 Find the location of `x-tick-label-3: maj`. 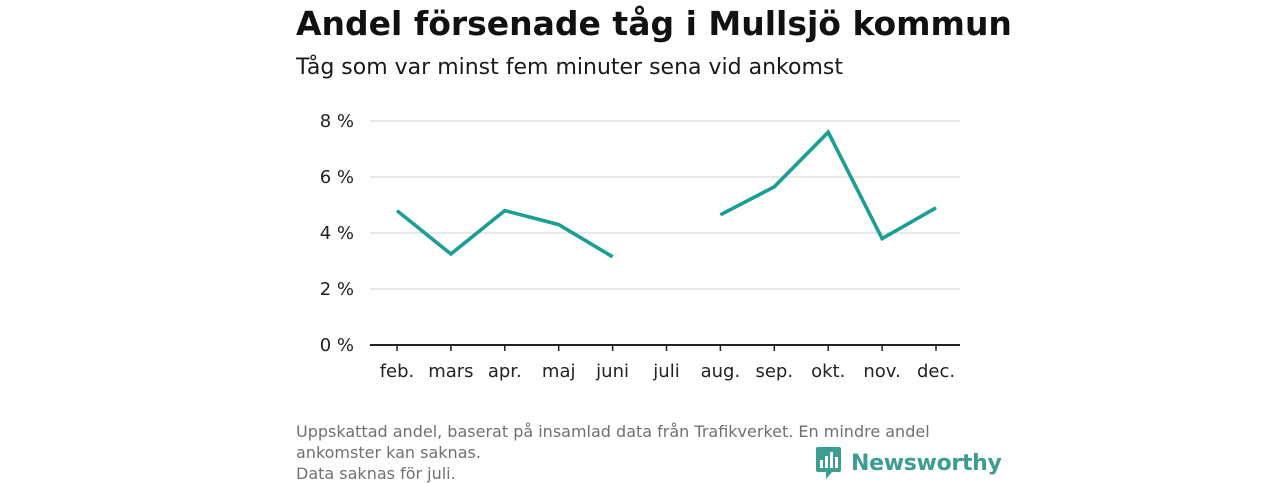

x-tick-label-3: maj is located at coordinates (559, 371).